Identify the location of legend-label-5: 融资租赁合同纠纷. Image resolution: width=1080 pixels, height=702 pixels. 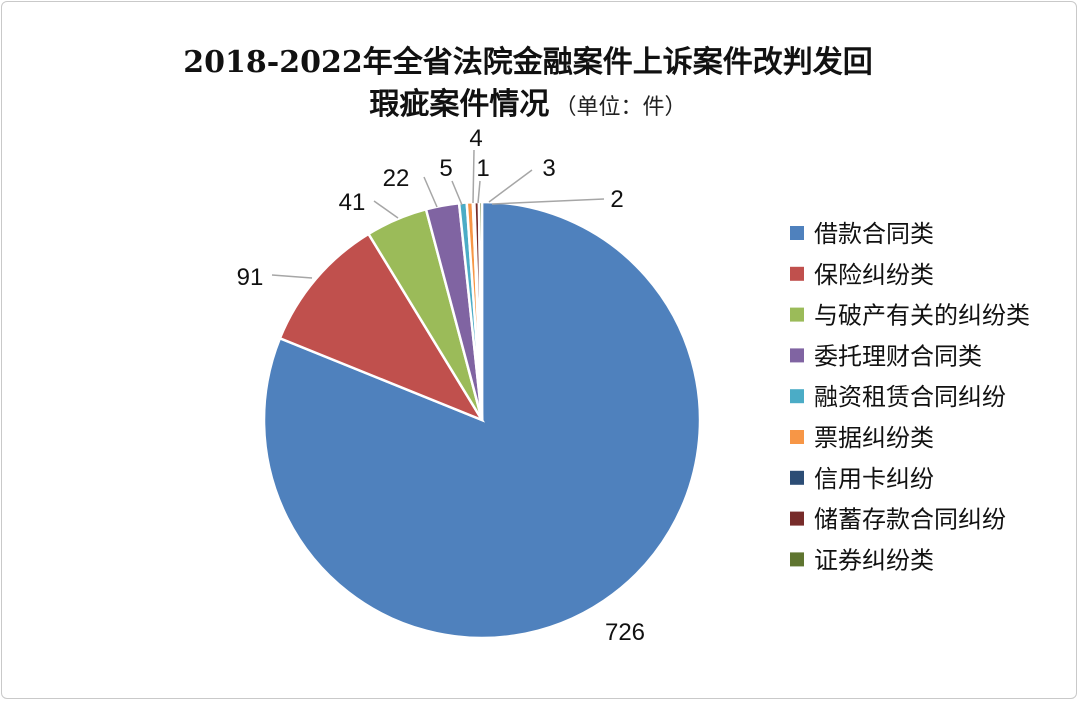
(910, 397).